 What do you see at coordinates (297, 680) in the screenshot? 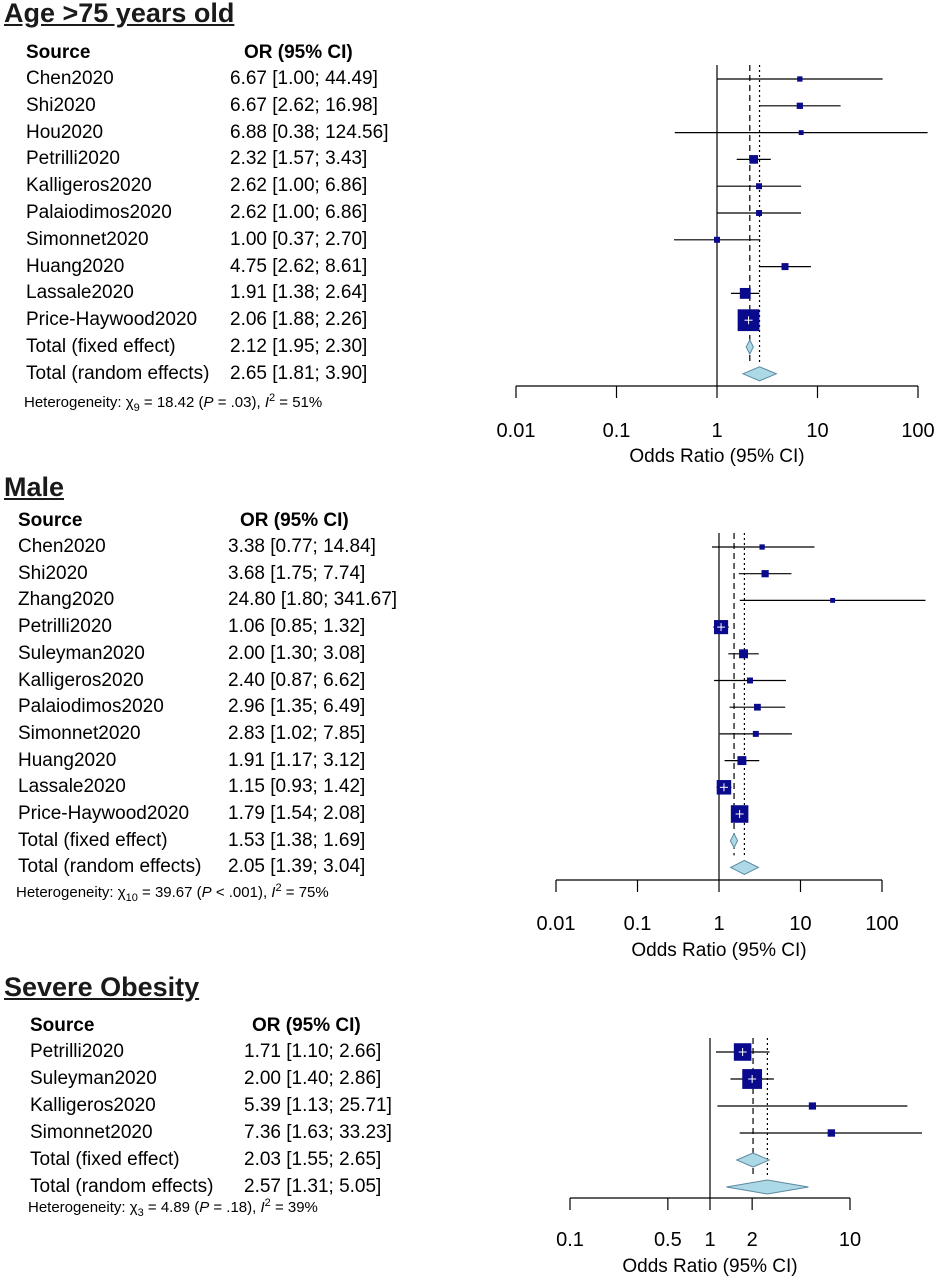
I see `study-or-ci: 2.40 [0.87; 6.62]` at bounding box center [297, 680].